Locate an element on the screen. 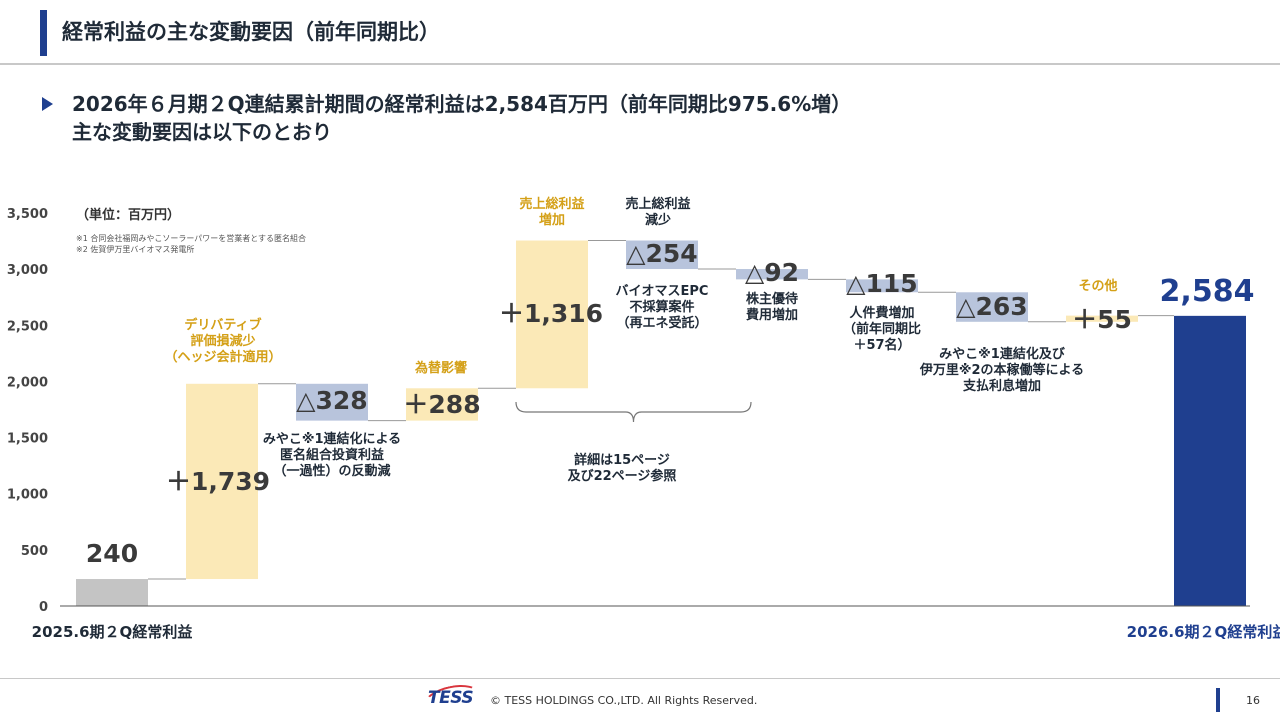  bar-note-line: ＋57名） is located at coordinates (882, 345).